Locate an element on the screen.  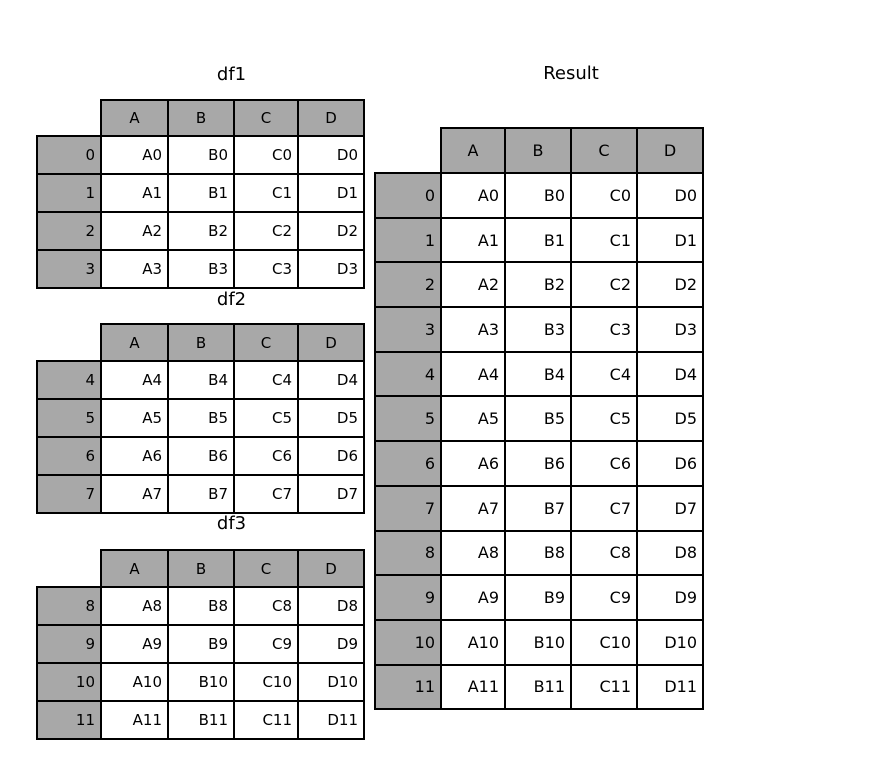
table-cell: B10 is located at coordinates (538, 642).